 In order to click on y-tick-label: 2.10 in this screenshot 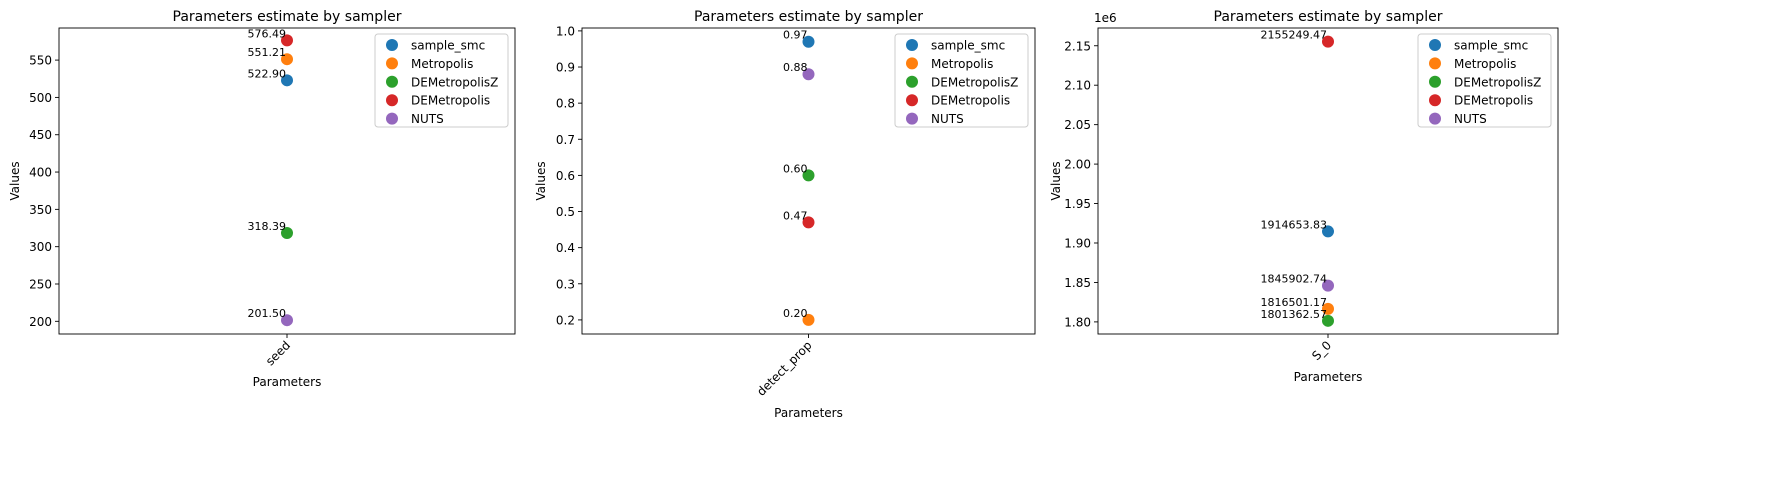, I will do `click(1077, 86)`.